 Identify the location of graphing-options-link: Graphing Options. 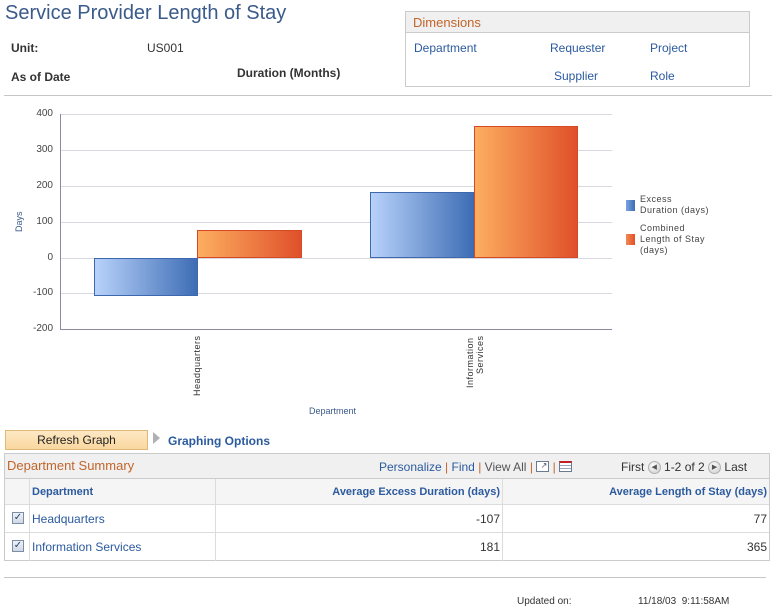
(219, 441).